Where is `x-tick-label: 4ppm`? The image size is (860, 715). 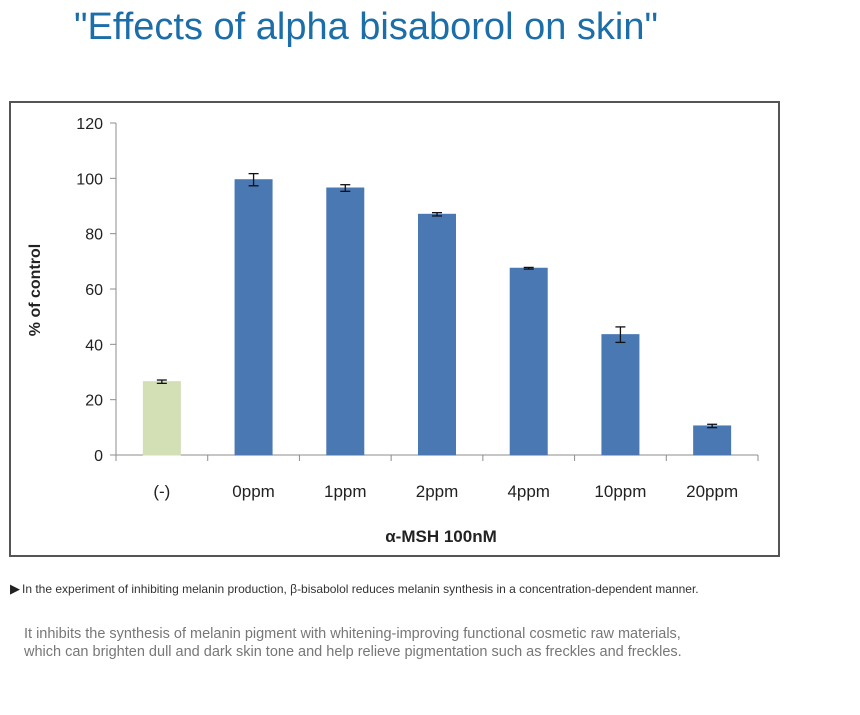 x-tick-label: 4ppm is located at coordinates (528, 491).